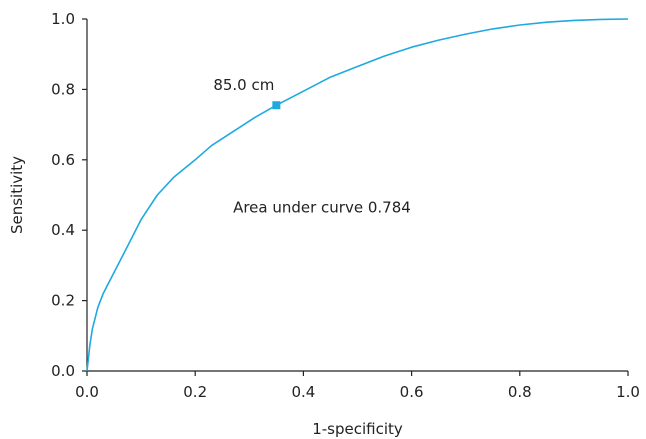 The image size is (646, 439). What do you see at coordinates (63, 371) in the screenshot?
I see `y-tick-label: 0.0` at bounding box center [63, 371].